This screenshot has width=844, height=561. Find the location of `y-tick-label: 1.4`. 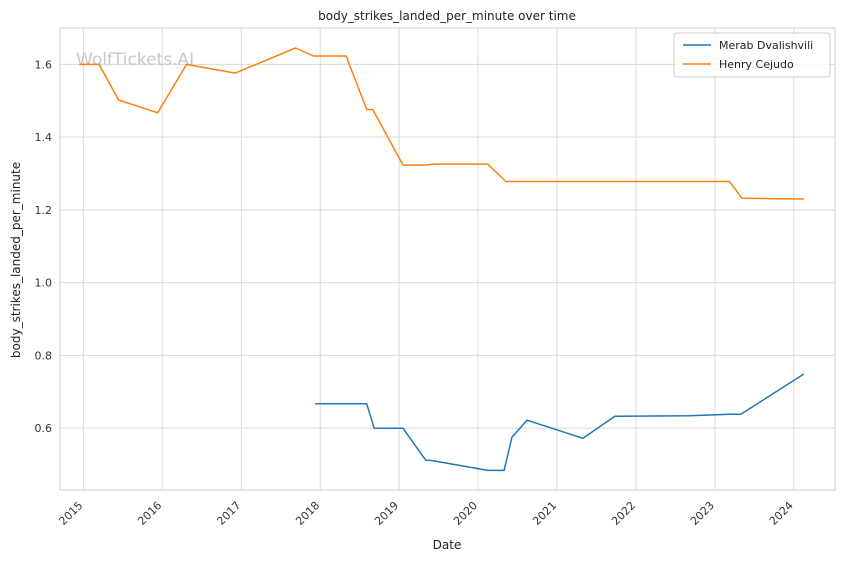

y-tick-label: 1.4 is located at coordinates (44, 137).